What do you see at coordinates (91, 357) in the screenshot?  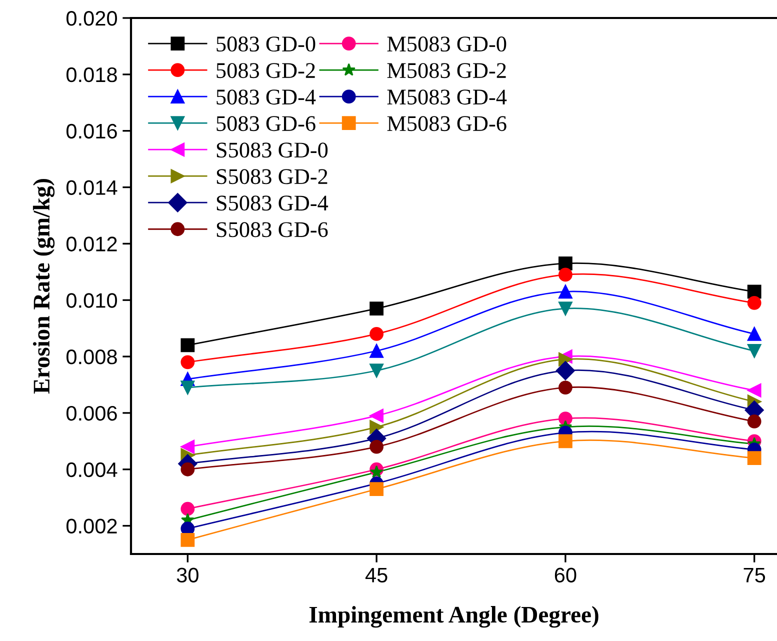 I see `y-tick-label: 0.008` at bounding box center [91, 357].